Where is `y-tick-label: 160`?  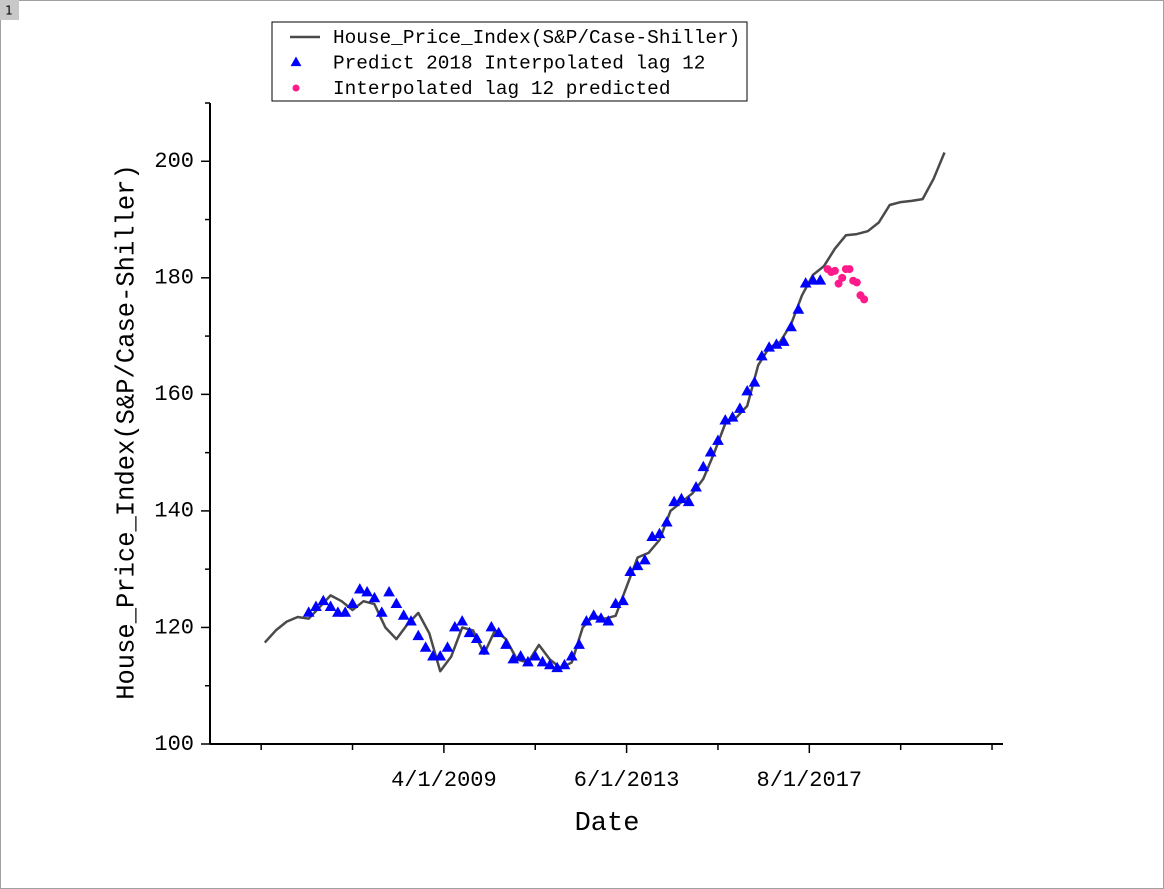 y-tick-label: 160 is located at coordinates (174, 394).